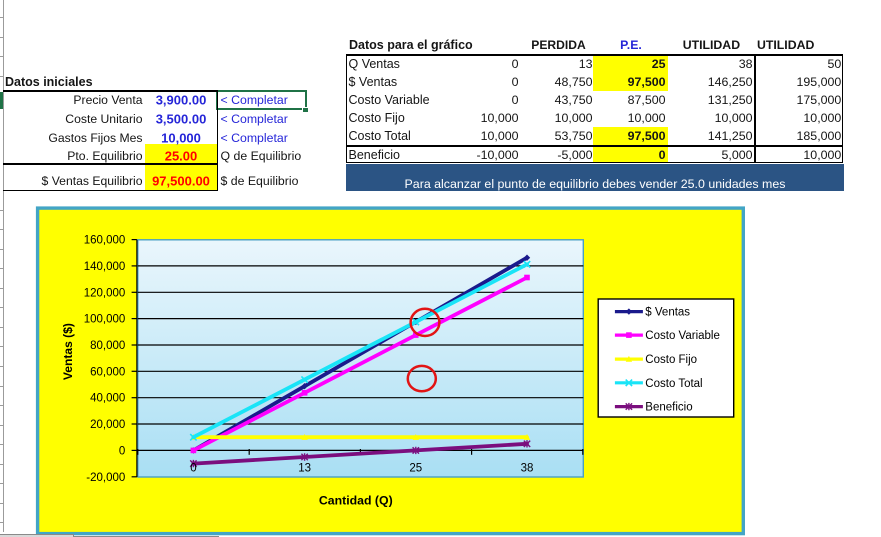 This screenshot has height=537, width=881. I want to click on svg-text: 80,000, so click(107, 346).